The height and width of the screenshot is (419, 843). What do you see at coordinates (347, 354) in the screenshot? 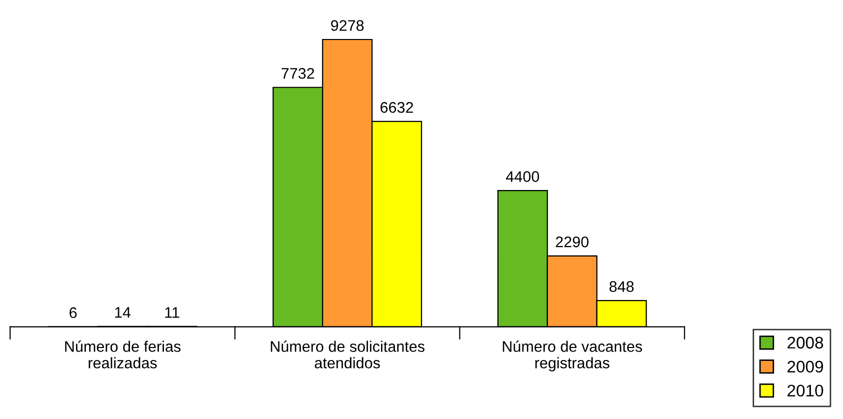
I see `x-tick-label: Número de solicitantes atendidos` at bounding box center [347, 354].